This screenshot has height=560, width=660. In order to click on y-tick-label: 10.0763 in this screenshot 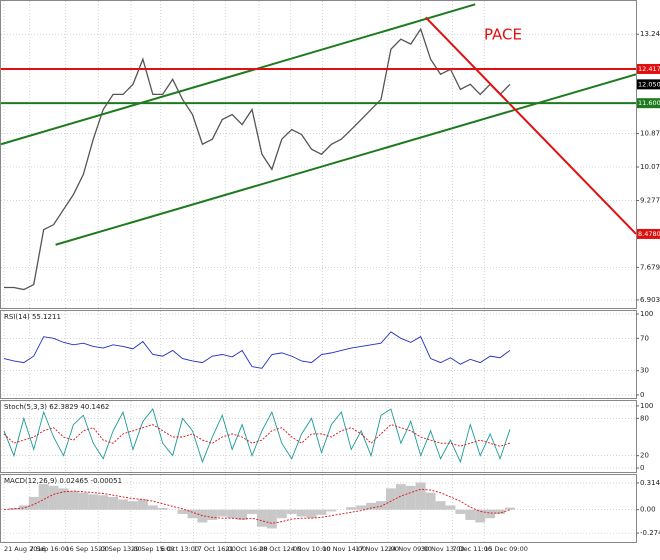, I will do `click(650, 167)`.